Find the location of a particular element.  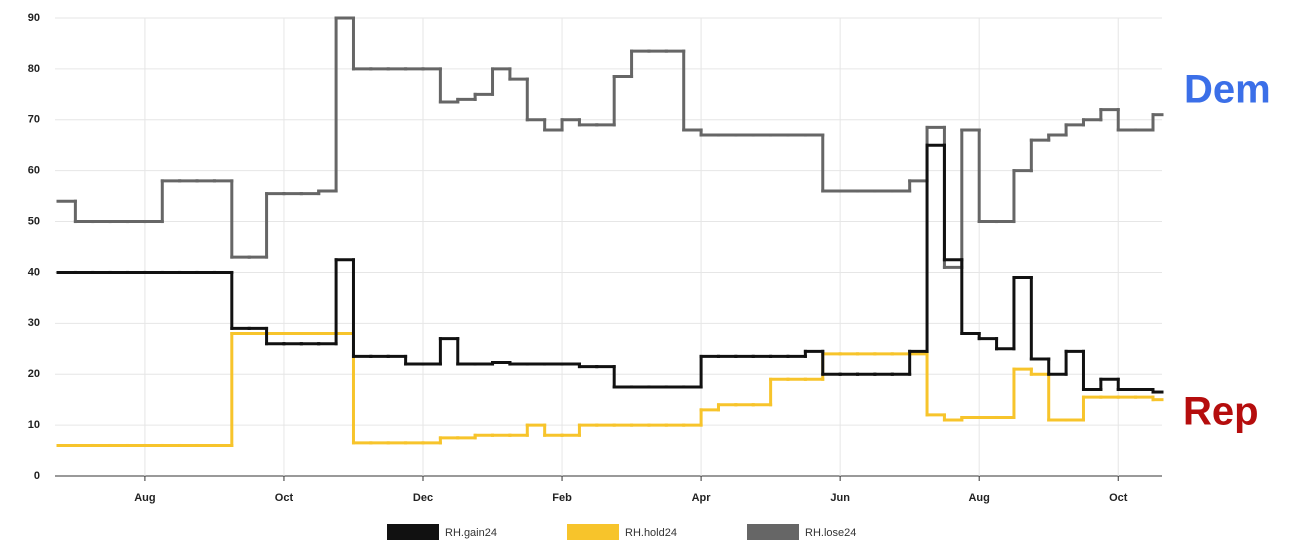

legend-label: RH.hold24 is located at coordinates (651, 533).